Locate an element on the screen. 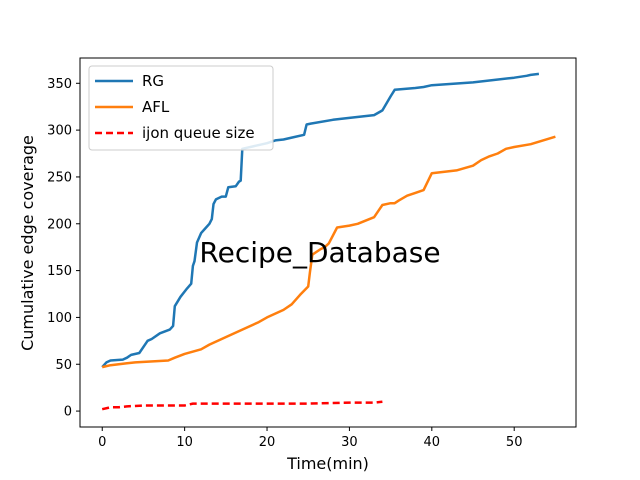 The height and width of the screenshot is (480, 640). y-tick-label: 0 is located at coordinates (68, 412).